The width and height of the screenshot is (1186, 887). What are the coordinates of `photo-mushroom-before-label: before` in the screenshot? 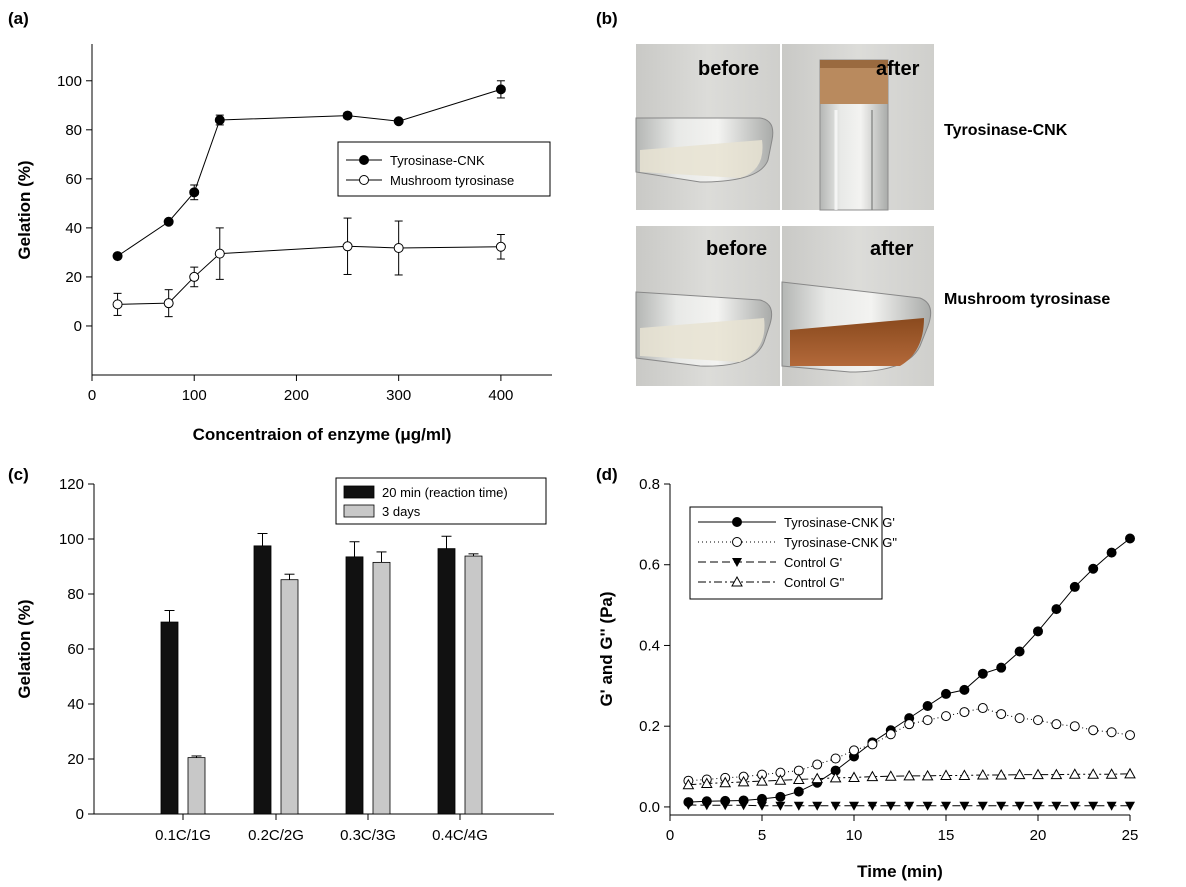 It's located at (736, 249).